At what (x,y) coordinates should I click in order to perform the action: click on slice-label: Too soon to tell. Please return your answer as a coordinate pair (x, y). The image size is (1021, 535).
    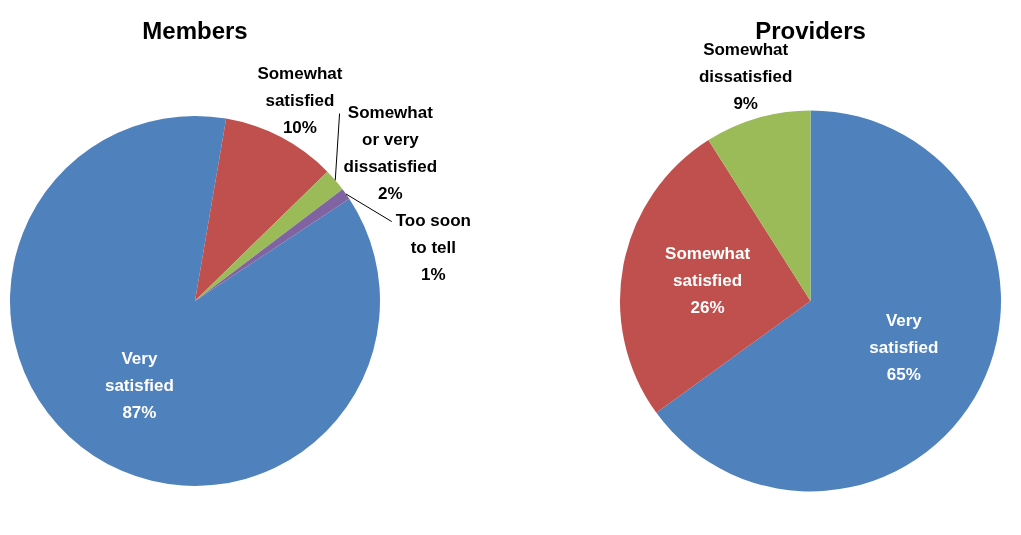
    Looking at the image, I should click on (433, 234).